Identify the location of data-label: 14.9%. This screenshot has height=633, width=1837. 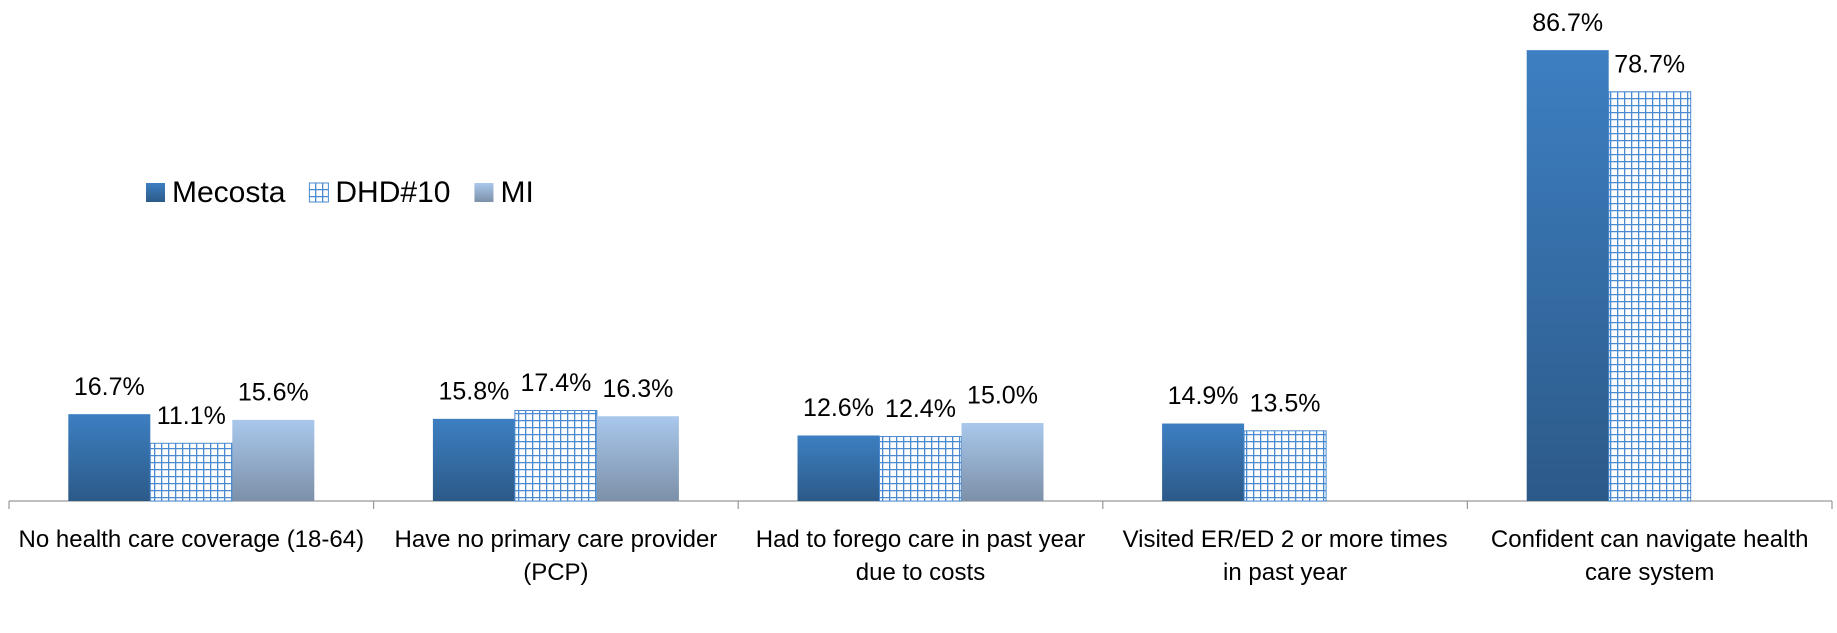
(1203, 396).